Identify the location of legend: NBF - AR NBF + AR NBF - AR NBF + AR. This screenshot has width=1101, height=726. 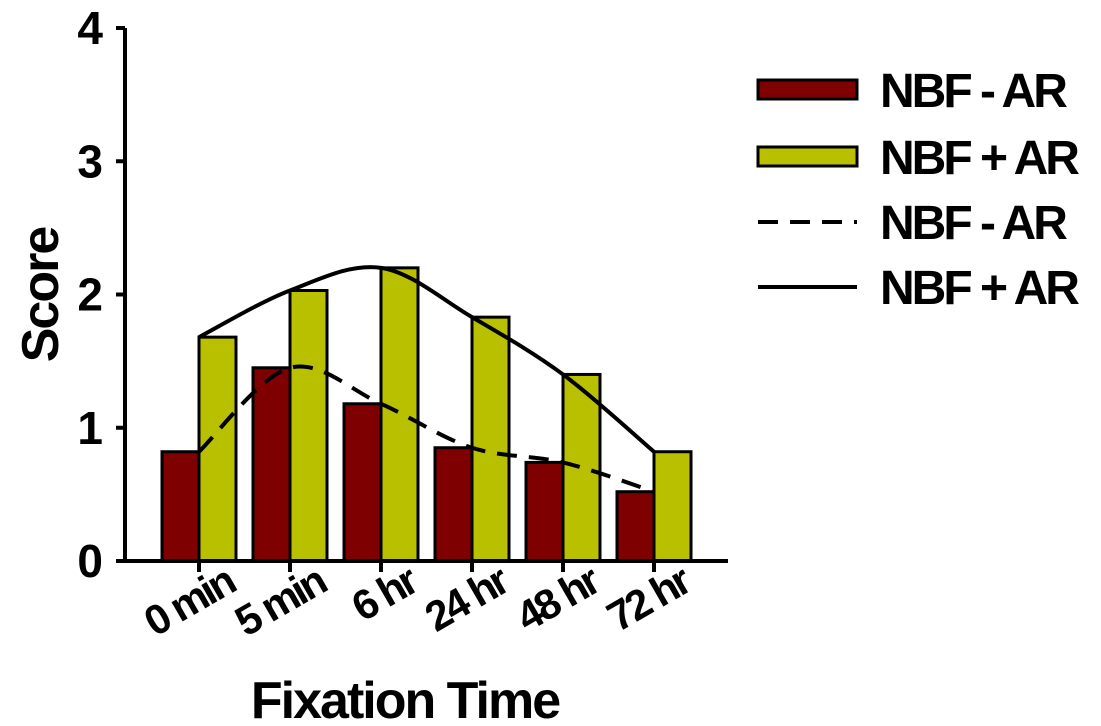
(919, 190).